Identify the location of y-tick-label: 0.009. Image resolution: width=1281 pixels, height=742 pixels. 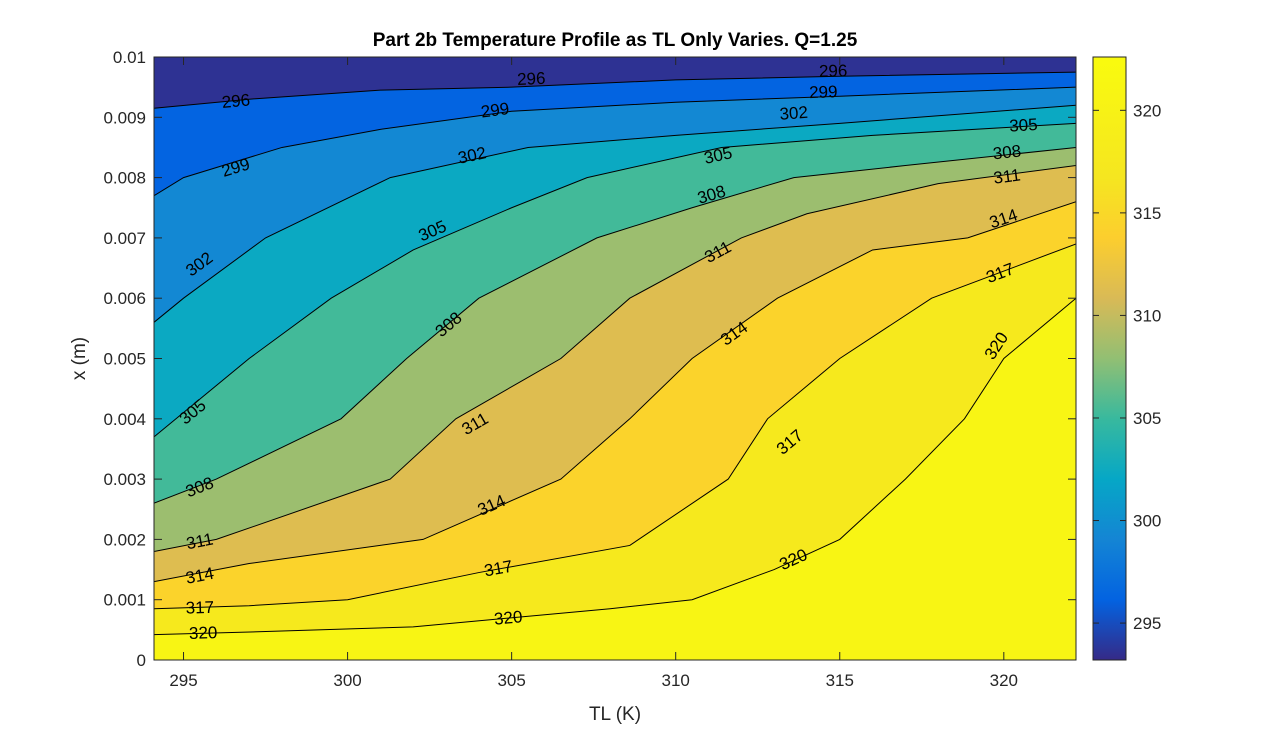
(124, 117).